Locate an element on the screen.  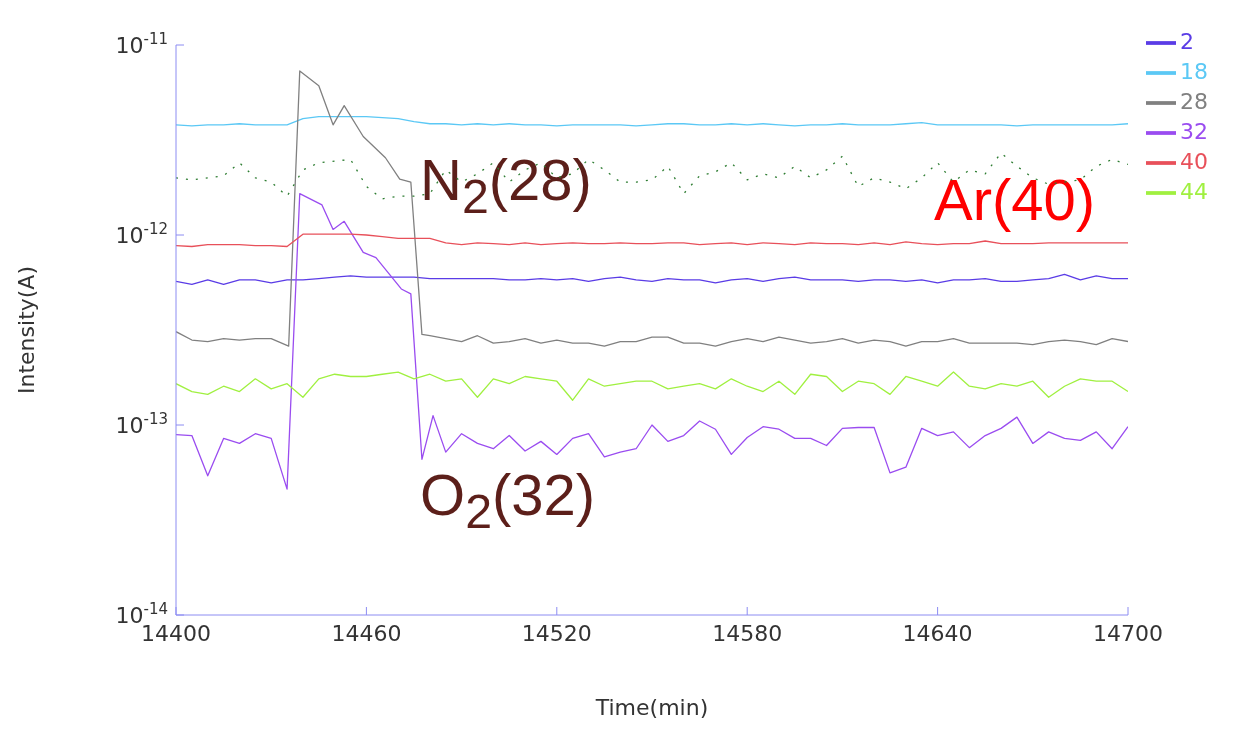
annotation: Ar(40) is located at coordinates (1015, 199).